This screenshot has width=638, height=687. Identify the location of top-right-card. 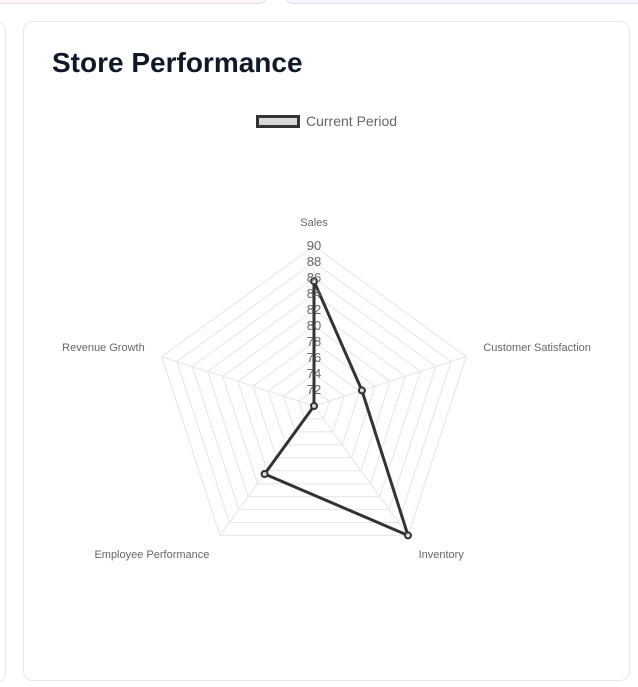
(461, 2).